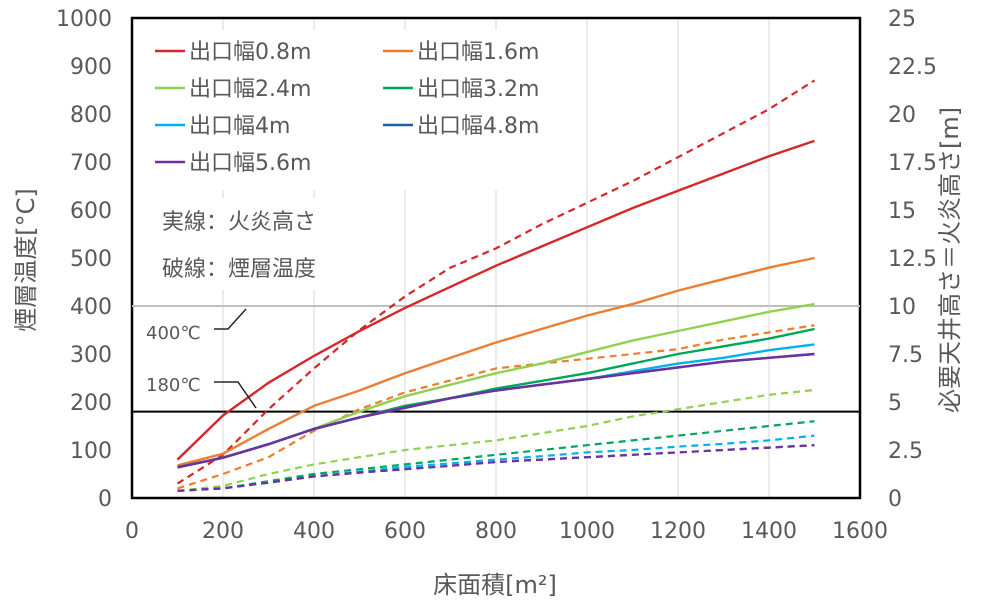 This screenshot has width=992, height=606. Describe the element at coordinates (495, 585) in the screenshot. I see `x-axis-label: 床面積[m²]` at that location.